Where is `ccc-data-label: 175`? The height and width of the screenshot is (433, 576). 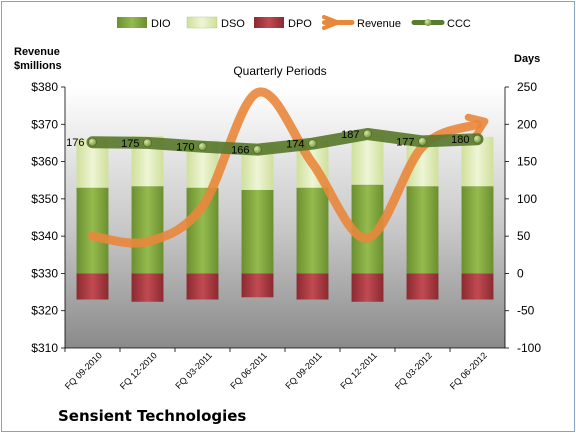
ccc-data-label: 175 is located at coordinates (130, 144).